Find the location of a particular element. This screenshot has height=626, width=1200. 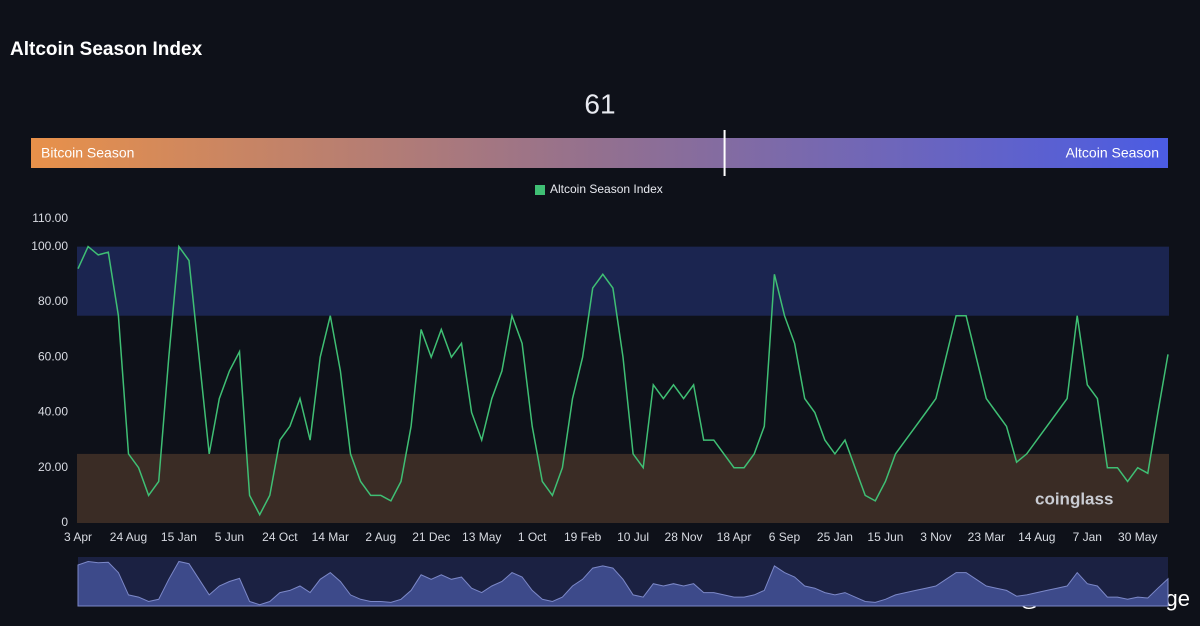

x-tick-label: 19 Feb is located at coordinates (583, 537).